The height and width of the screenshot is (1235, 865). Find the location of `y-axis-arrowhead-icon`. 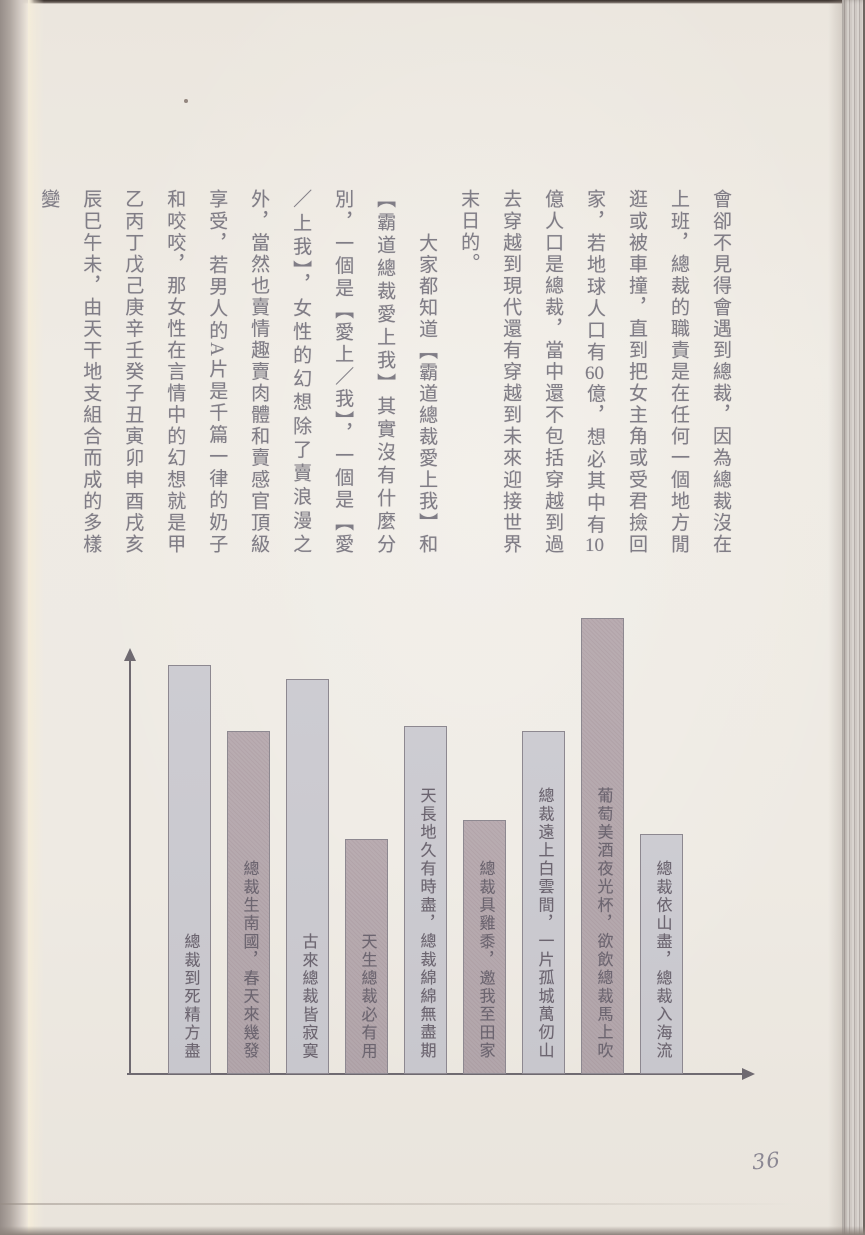

y-axis-arrowhead-icon is located at coordinates (129, 654).